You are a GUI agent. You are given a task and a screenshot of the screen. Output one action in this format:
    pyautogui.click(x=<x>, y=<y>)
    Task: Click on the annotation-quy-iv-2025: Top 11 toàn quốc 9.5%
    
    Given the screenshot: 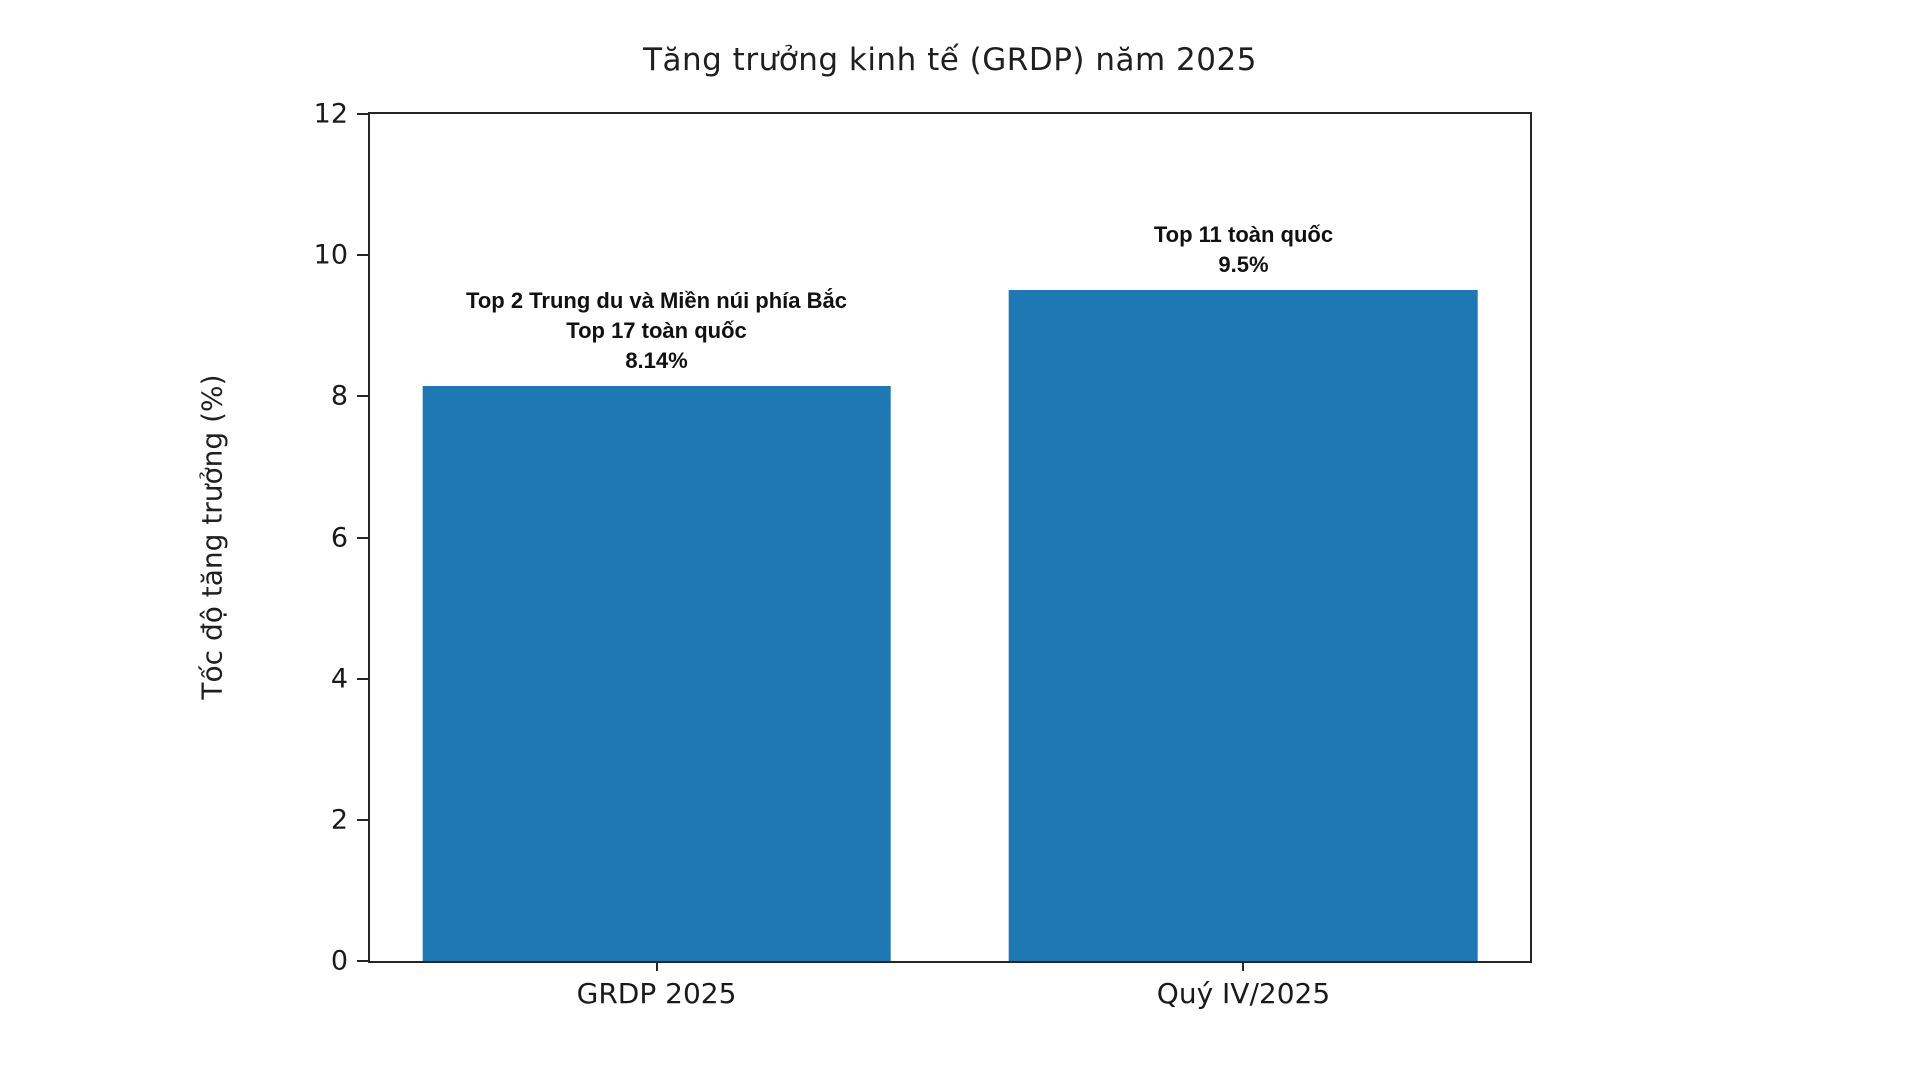 What is the action you would take?
    pyautogui.click(x=1243, y=255)
    